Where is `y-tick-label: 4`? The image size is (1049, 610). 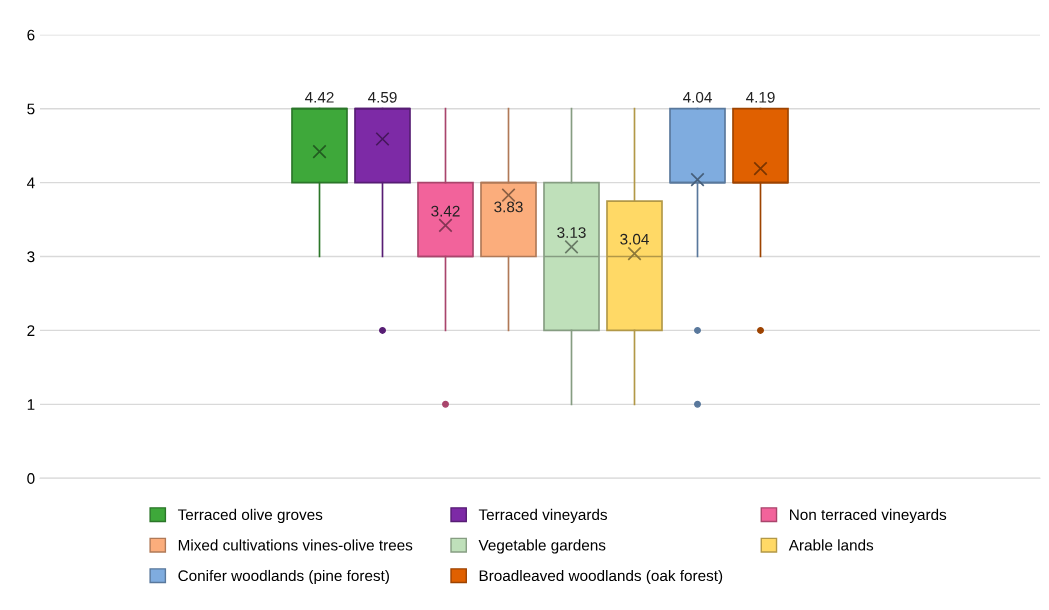 y-tick-label: 4 is located at coordinates (30, 183).